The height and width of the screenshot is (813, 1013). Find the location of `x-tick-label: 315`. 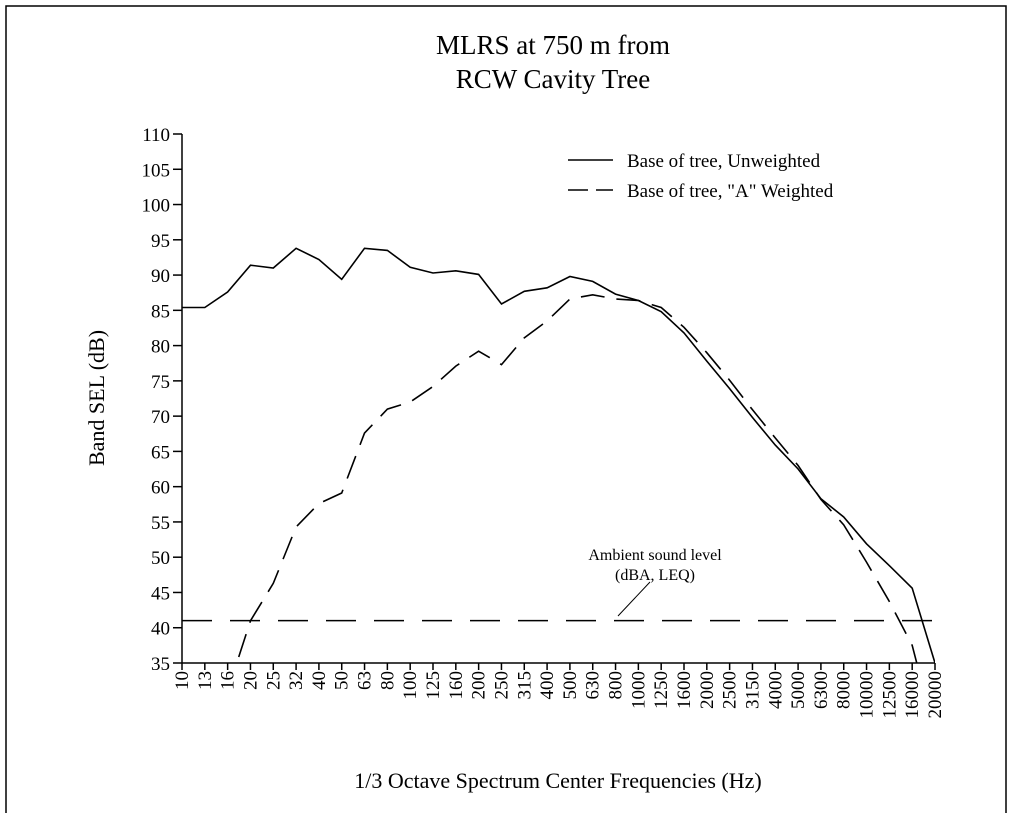

x-tick-label: 315 is located at coordinates (524, 685).